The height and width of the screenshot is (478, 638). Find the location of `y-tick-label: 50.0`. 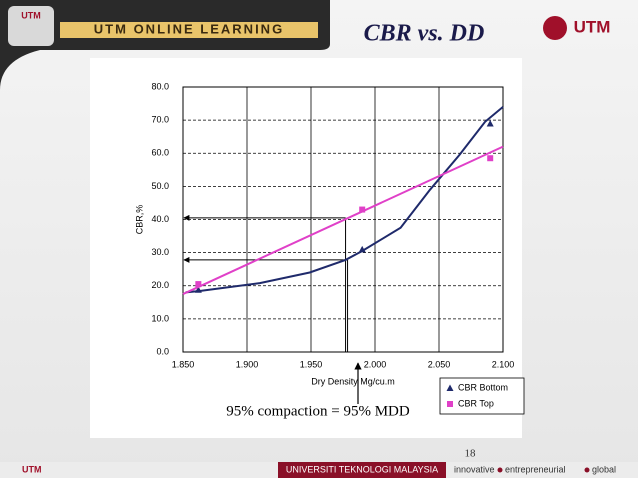

y-tick-label: 50.0 is located at coordinates (160, 186).